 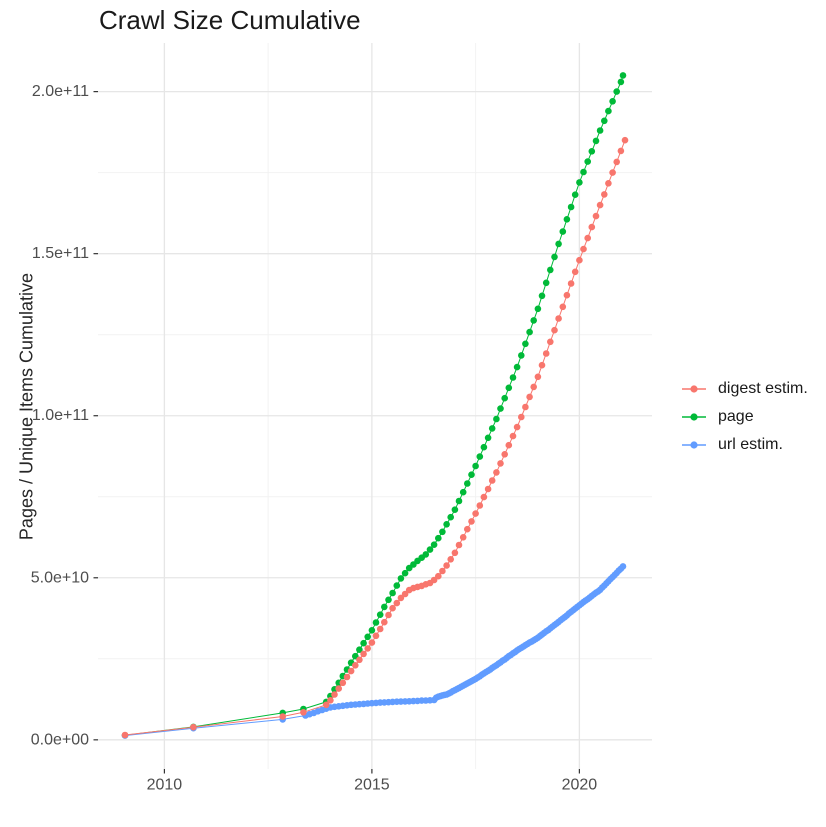 I want to click on legend-item-label: page, so click(x=736, y=416).